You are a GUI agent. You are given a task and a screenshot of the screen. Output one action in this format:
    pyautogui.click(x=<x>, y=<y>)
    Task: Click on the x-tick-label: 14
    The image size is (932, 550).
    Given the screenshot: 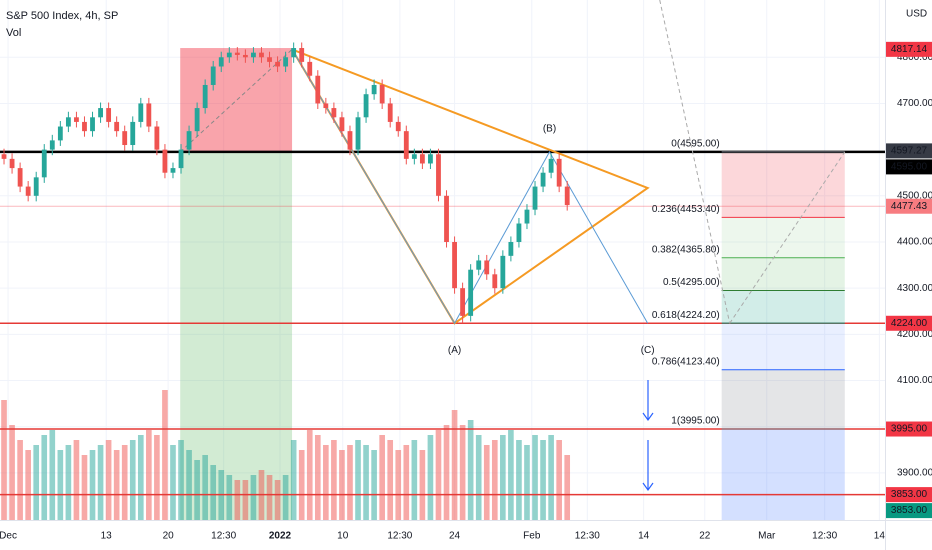 What is the action you would take?
    pyautogui.click(x=880, y=536)
    